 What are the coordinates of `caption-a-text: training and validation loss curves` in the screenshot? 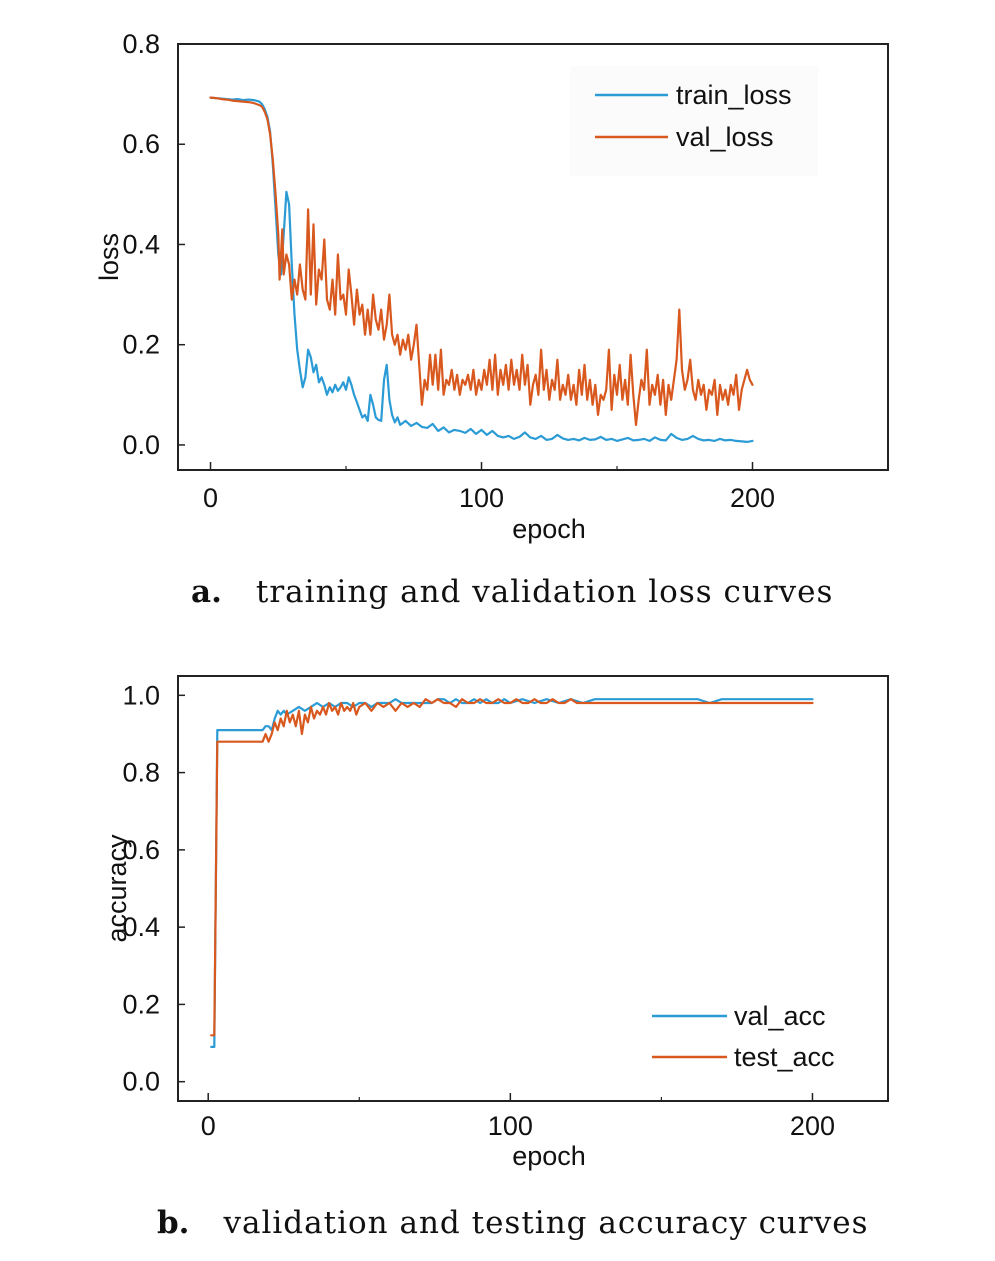 It's located at (544, 592).